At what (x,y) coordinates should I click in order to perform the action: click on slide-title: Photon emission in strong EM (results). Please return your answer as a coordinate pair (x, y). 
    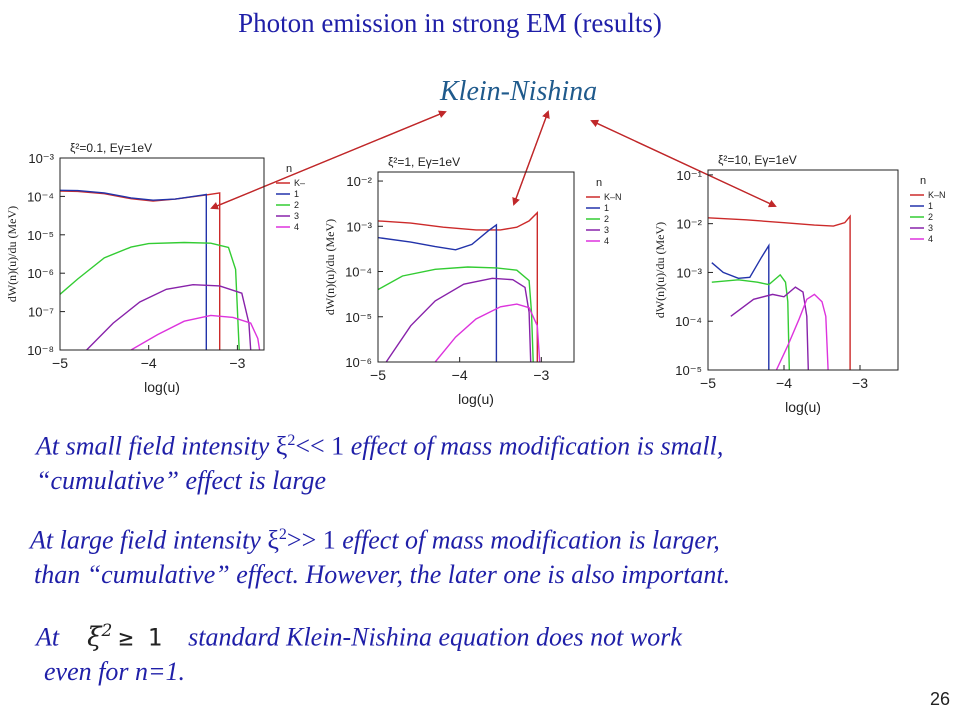
    Looking at the image, I should click on (450, 23).